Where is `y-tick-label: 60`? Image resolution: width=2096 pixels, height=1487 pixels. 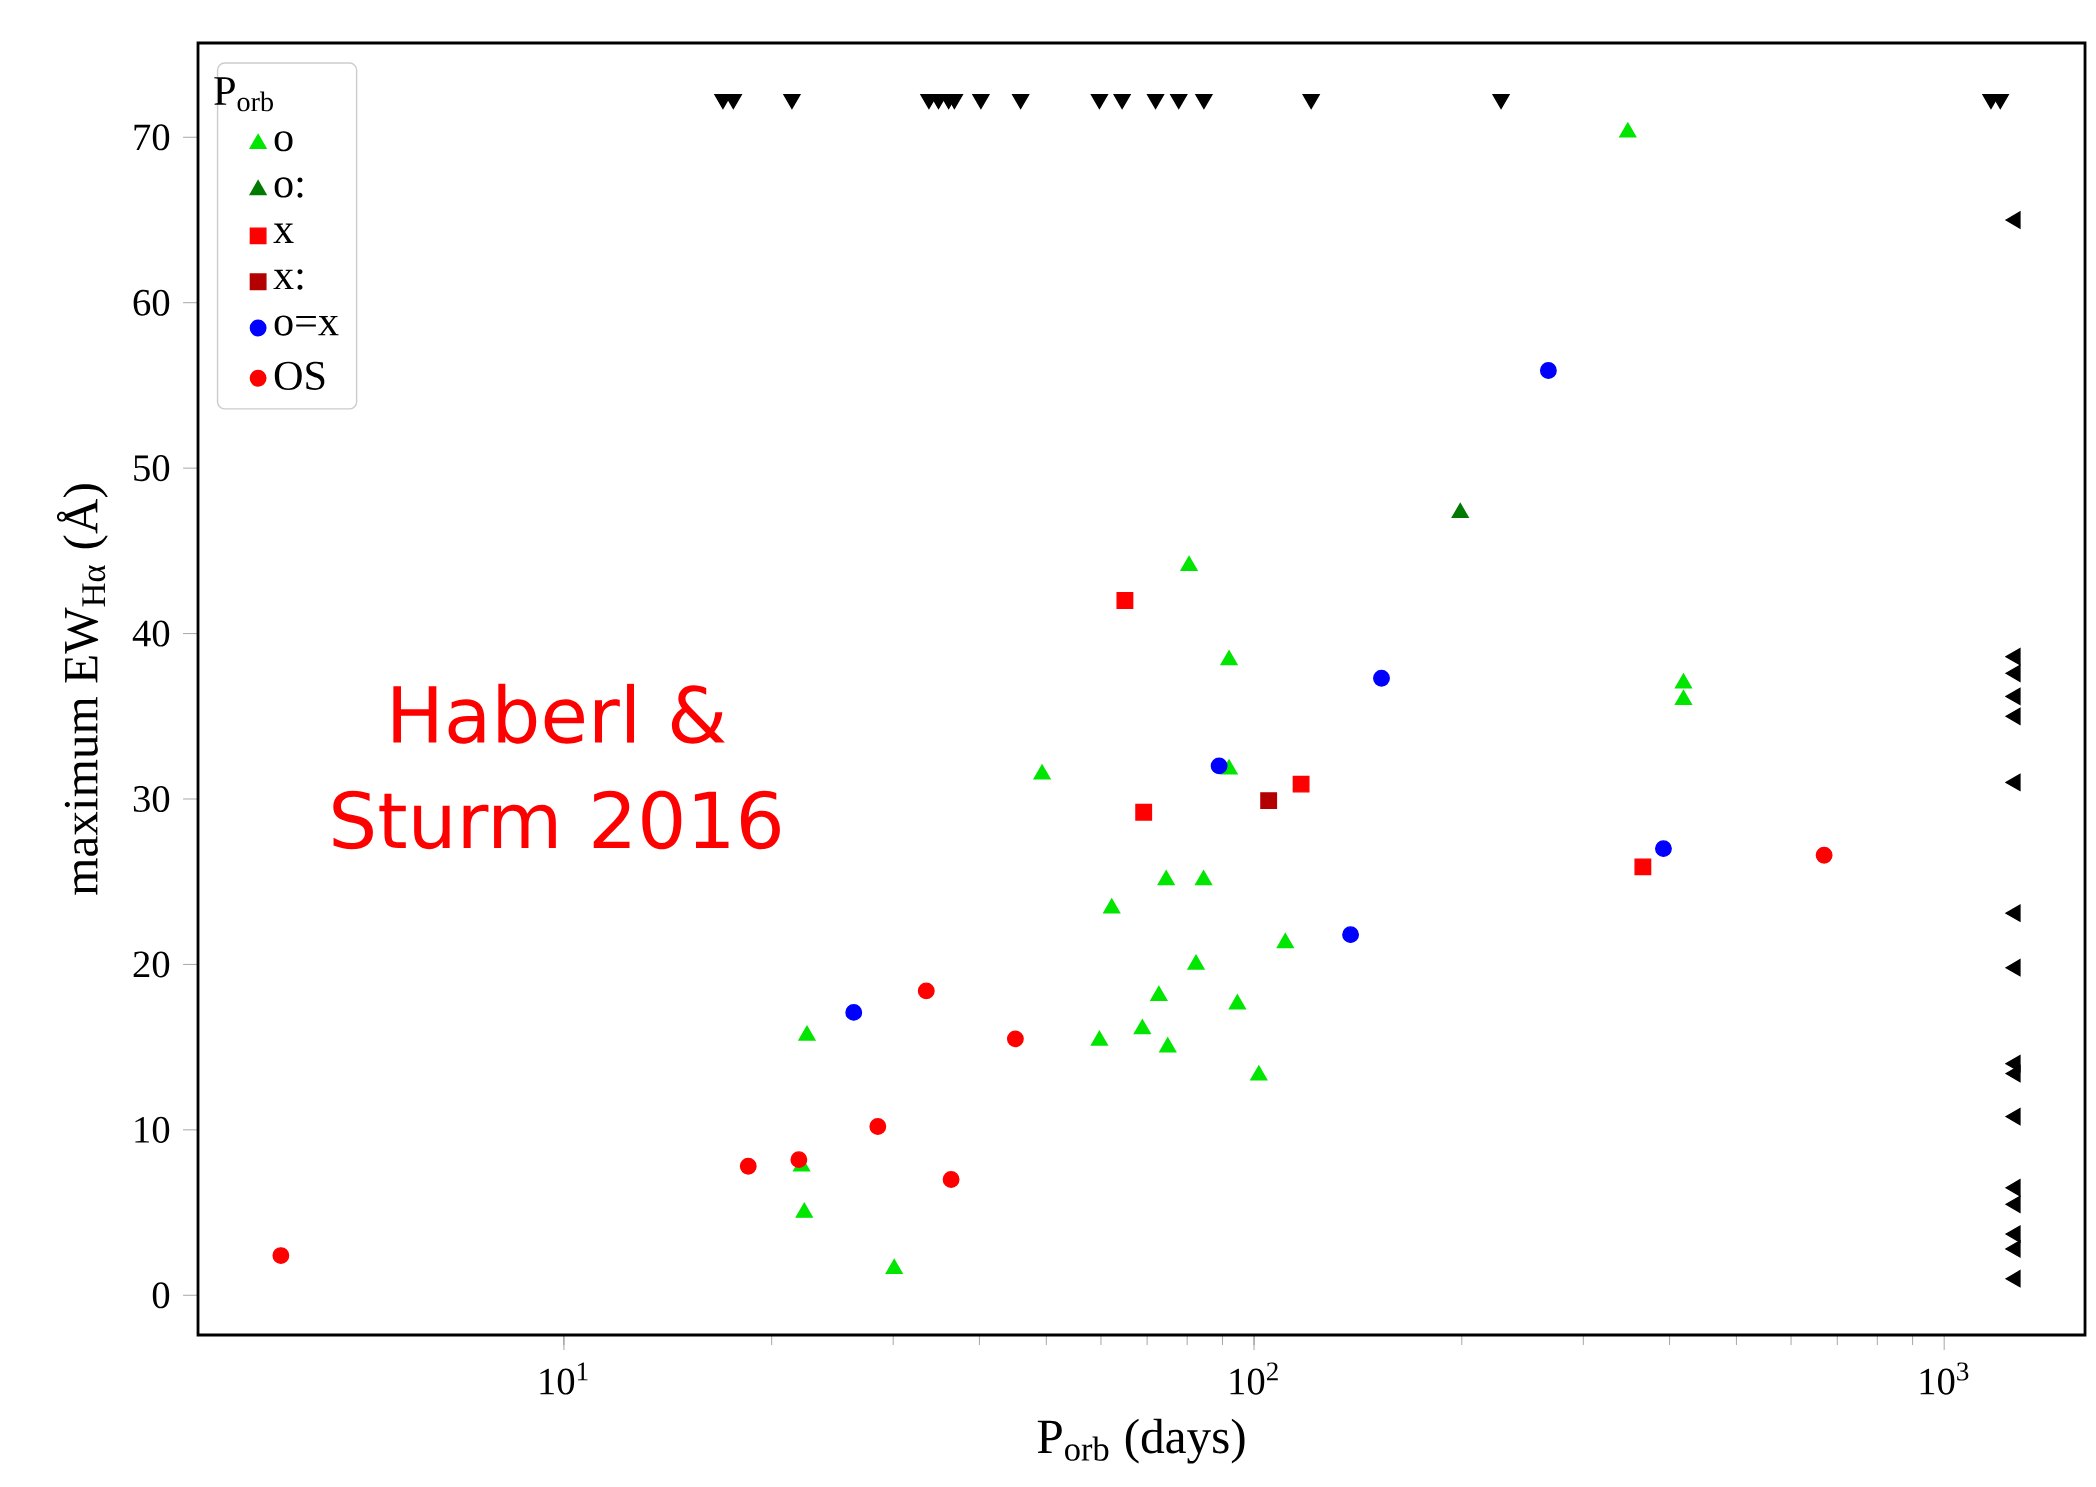 y-tick-label: 60 is located at coordinates (151, 302).